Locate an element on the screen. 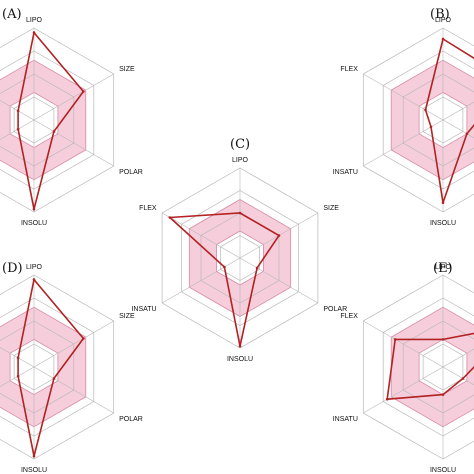 The width and height of the screenshot is (474, 474). panel-label: (D) is located at coordinates (12, 268).